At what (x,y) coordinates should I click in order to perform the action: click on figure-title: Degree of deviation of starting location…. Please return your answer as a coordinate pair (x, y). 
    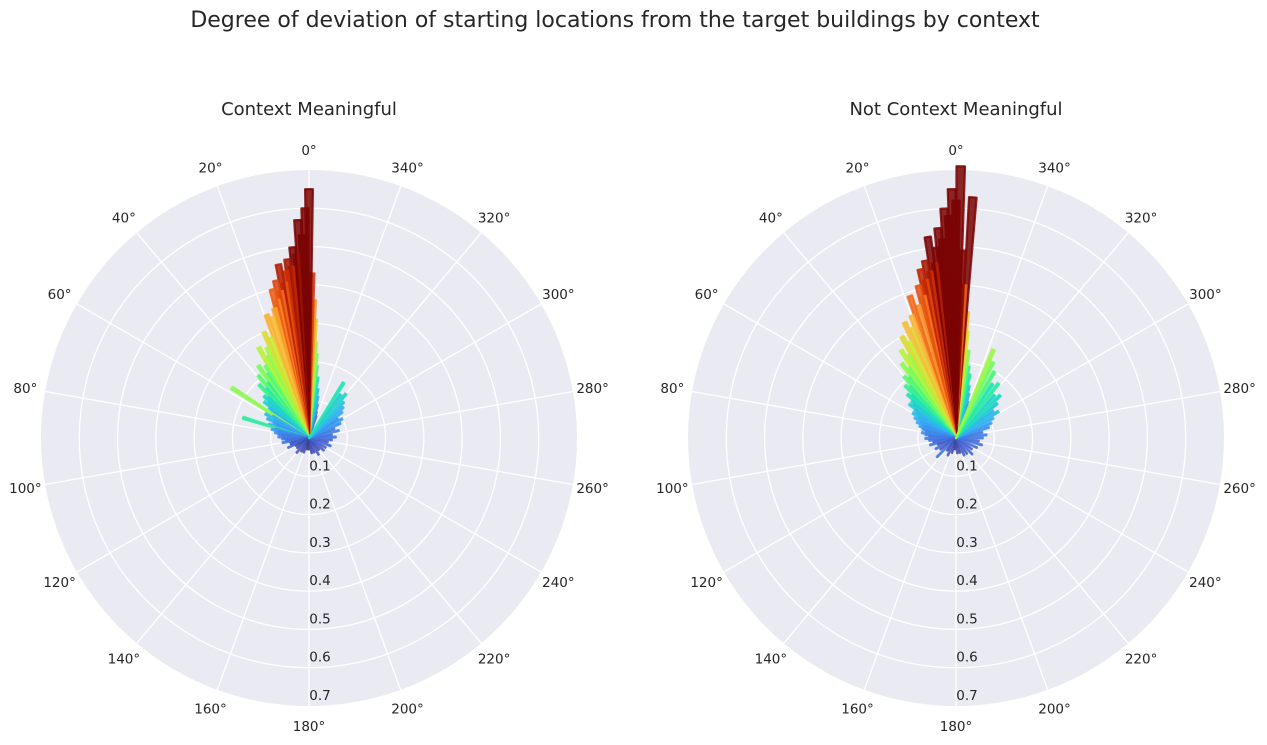
    Looking at the image, I should click on (615, 20).